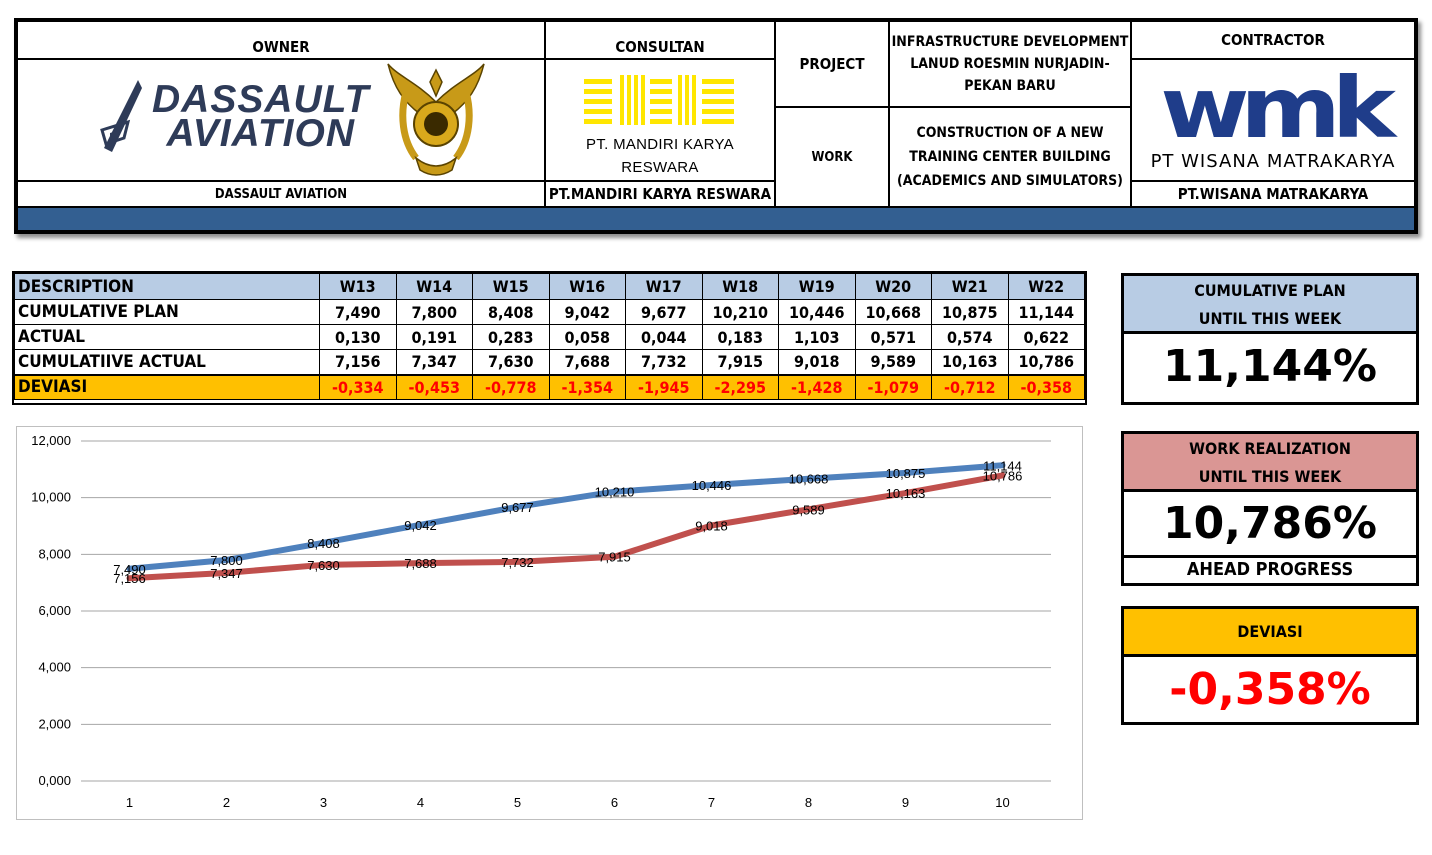 The image size is (1432, 855). I want to click on header-color-bar, so click(716, 218).